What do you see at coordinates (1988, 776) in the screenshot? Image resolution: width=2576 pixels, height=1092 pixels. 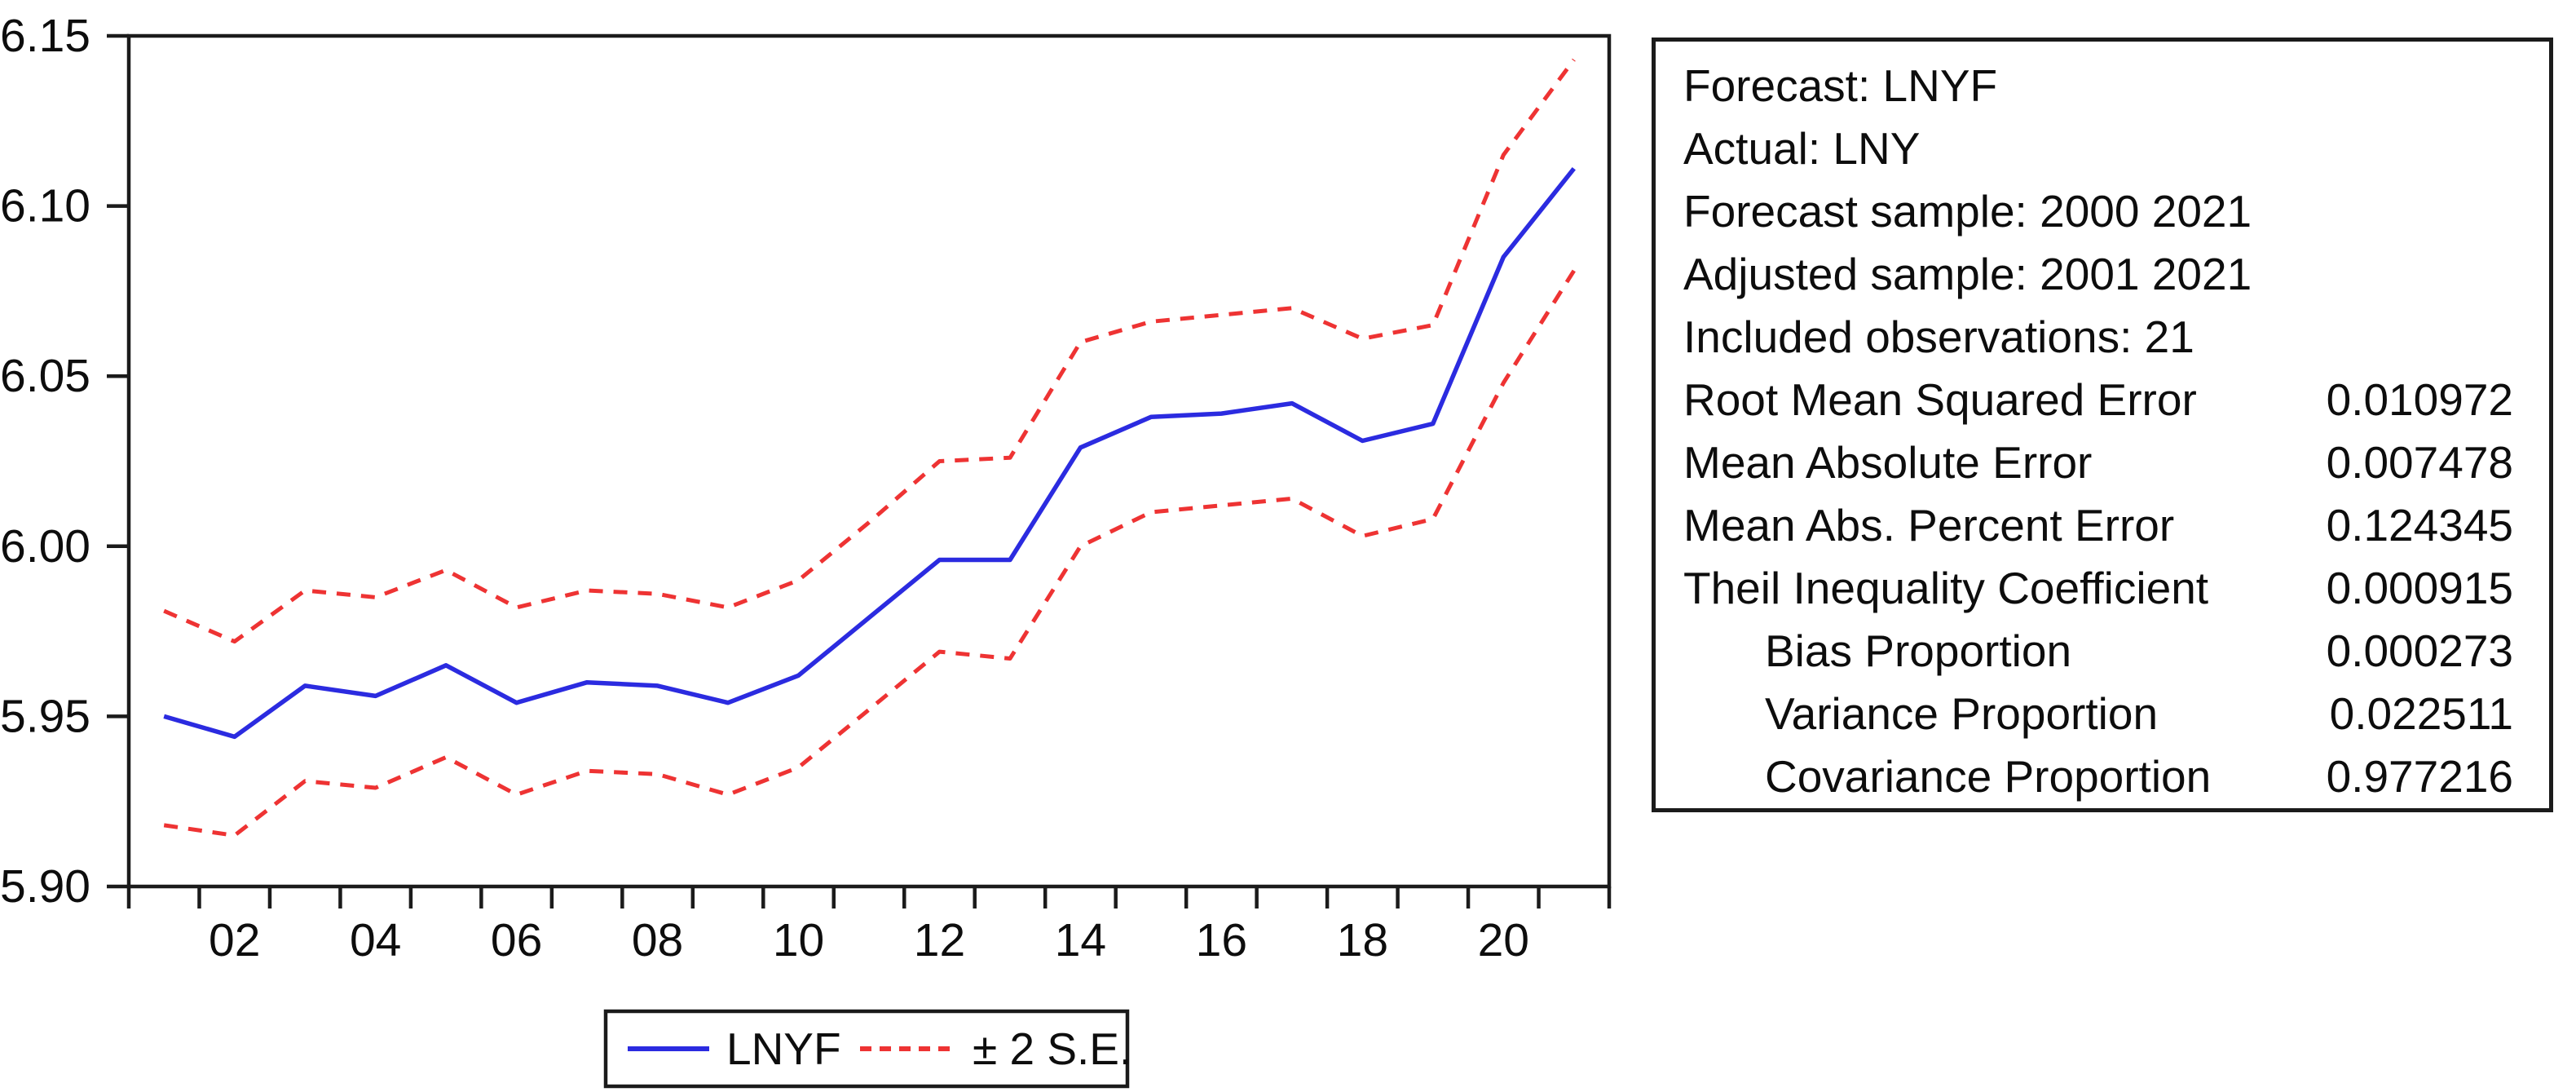 I see `stats-label: Covariance Proportion` at bounding box center [1988, 776].